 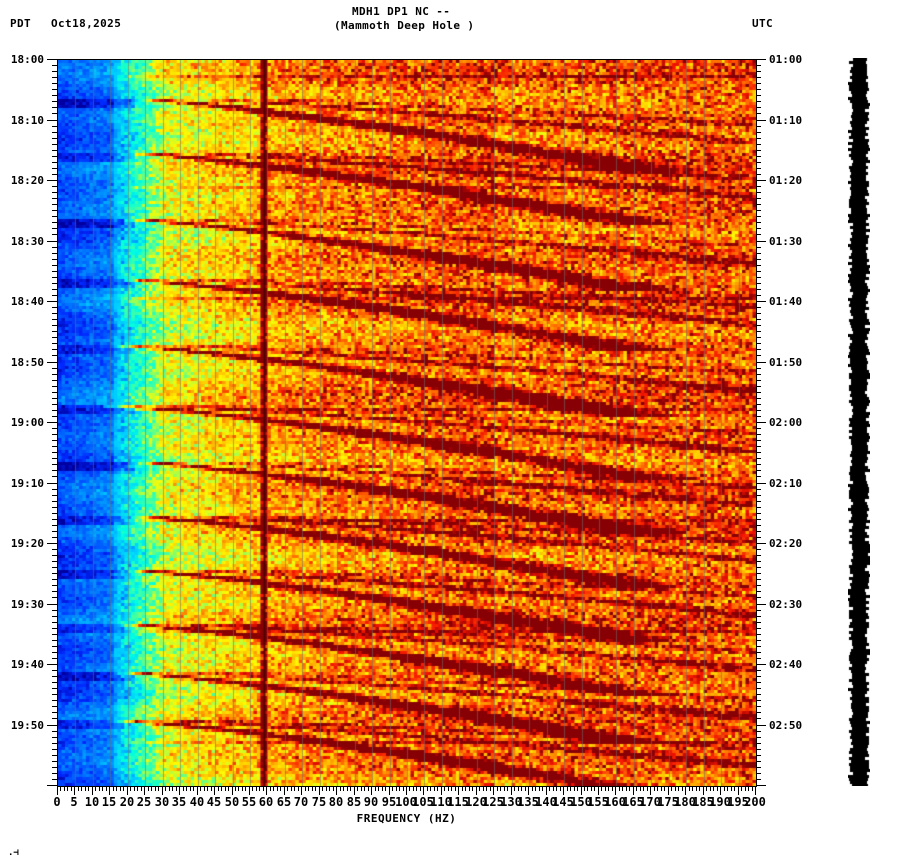 What do you see at coordinates (581, 802) in the screenshot?
I see `frequency-tick-label: 150` at bounding box center [581, 802].